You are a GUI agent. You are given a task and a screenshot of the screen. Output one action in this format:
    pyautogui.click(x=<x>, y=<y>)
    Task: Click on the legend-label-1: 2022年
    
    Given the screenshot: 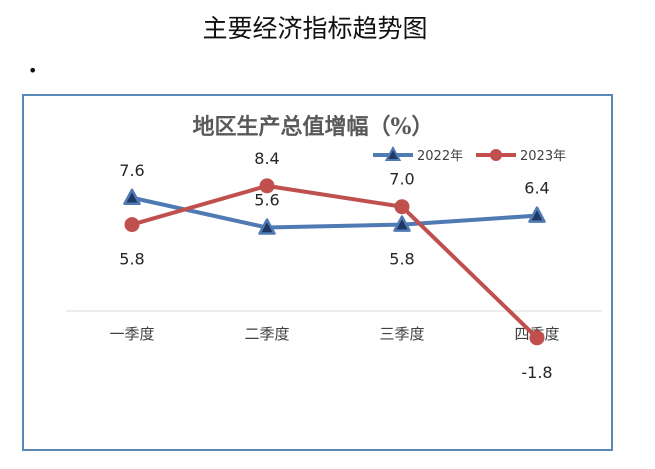 What is the action you would take?
    pyautogui.click(x=440, y=156)
    